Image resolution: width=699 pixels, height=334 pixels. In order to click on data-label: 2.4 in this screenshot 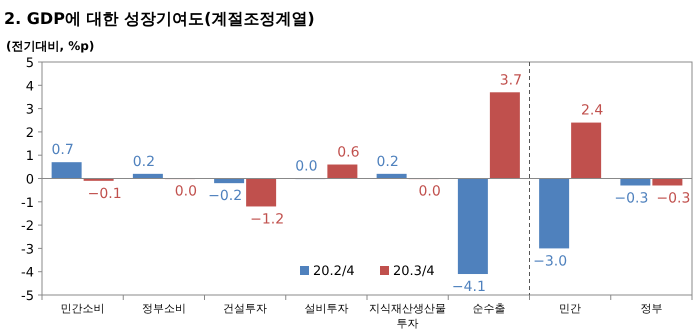, I will do `click(592, 110)`.